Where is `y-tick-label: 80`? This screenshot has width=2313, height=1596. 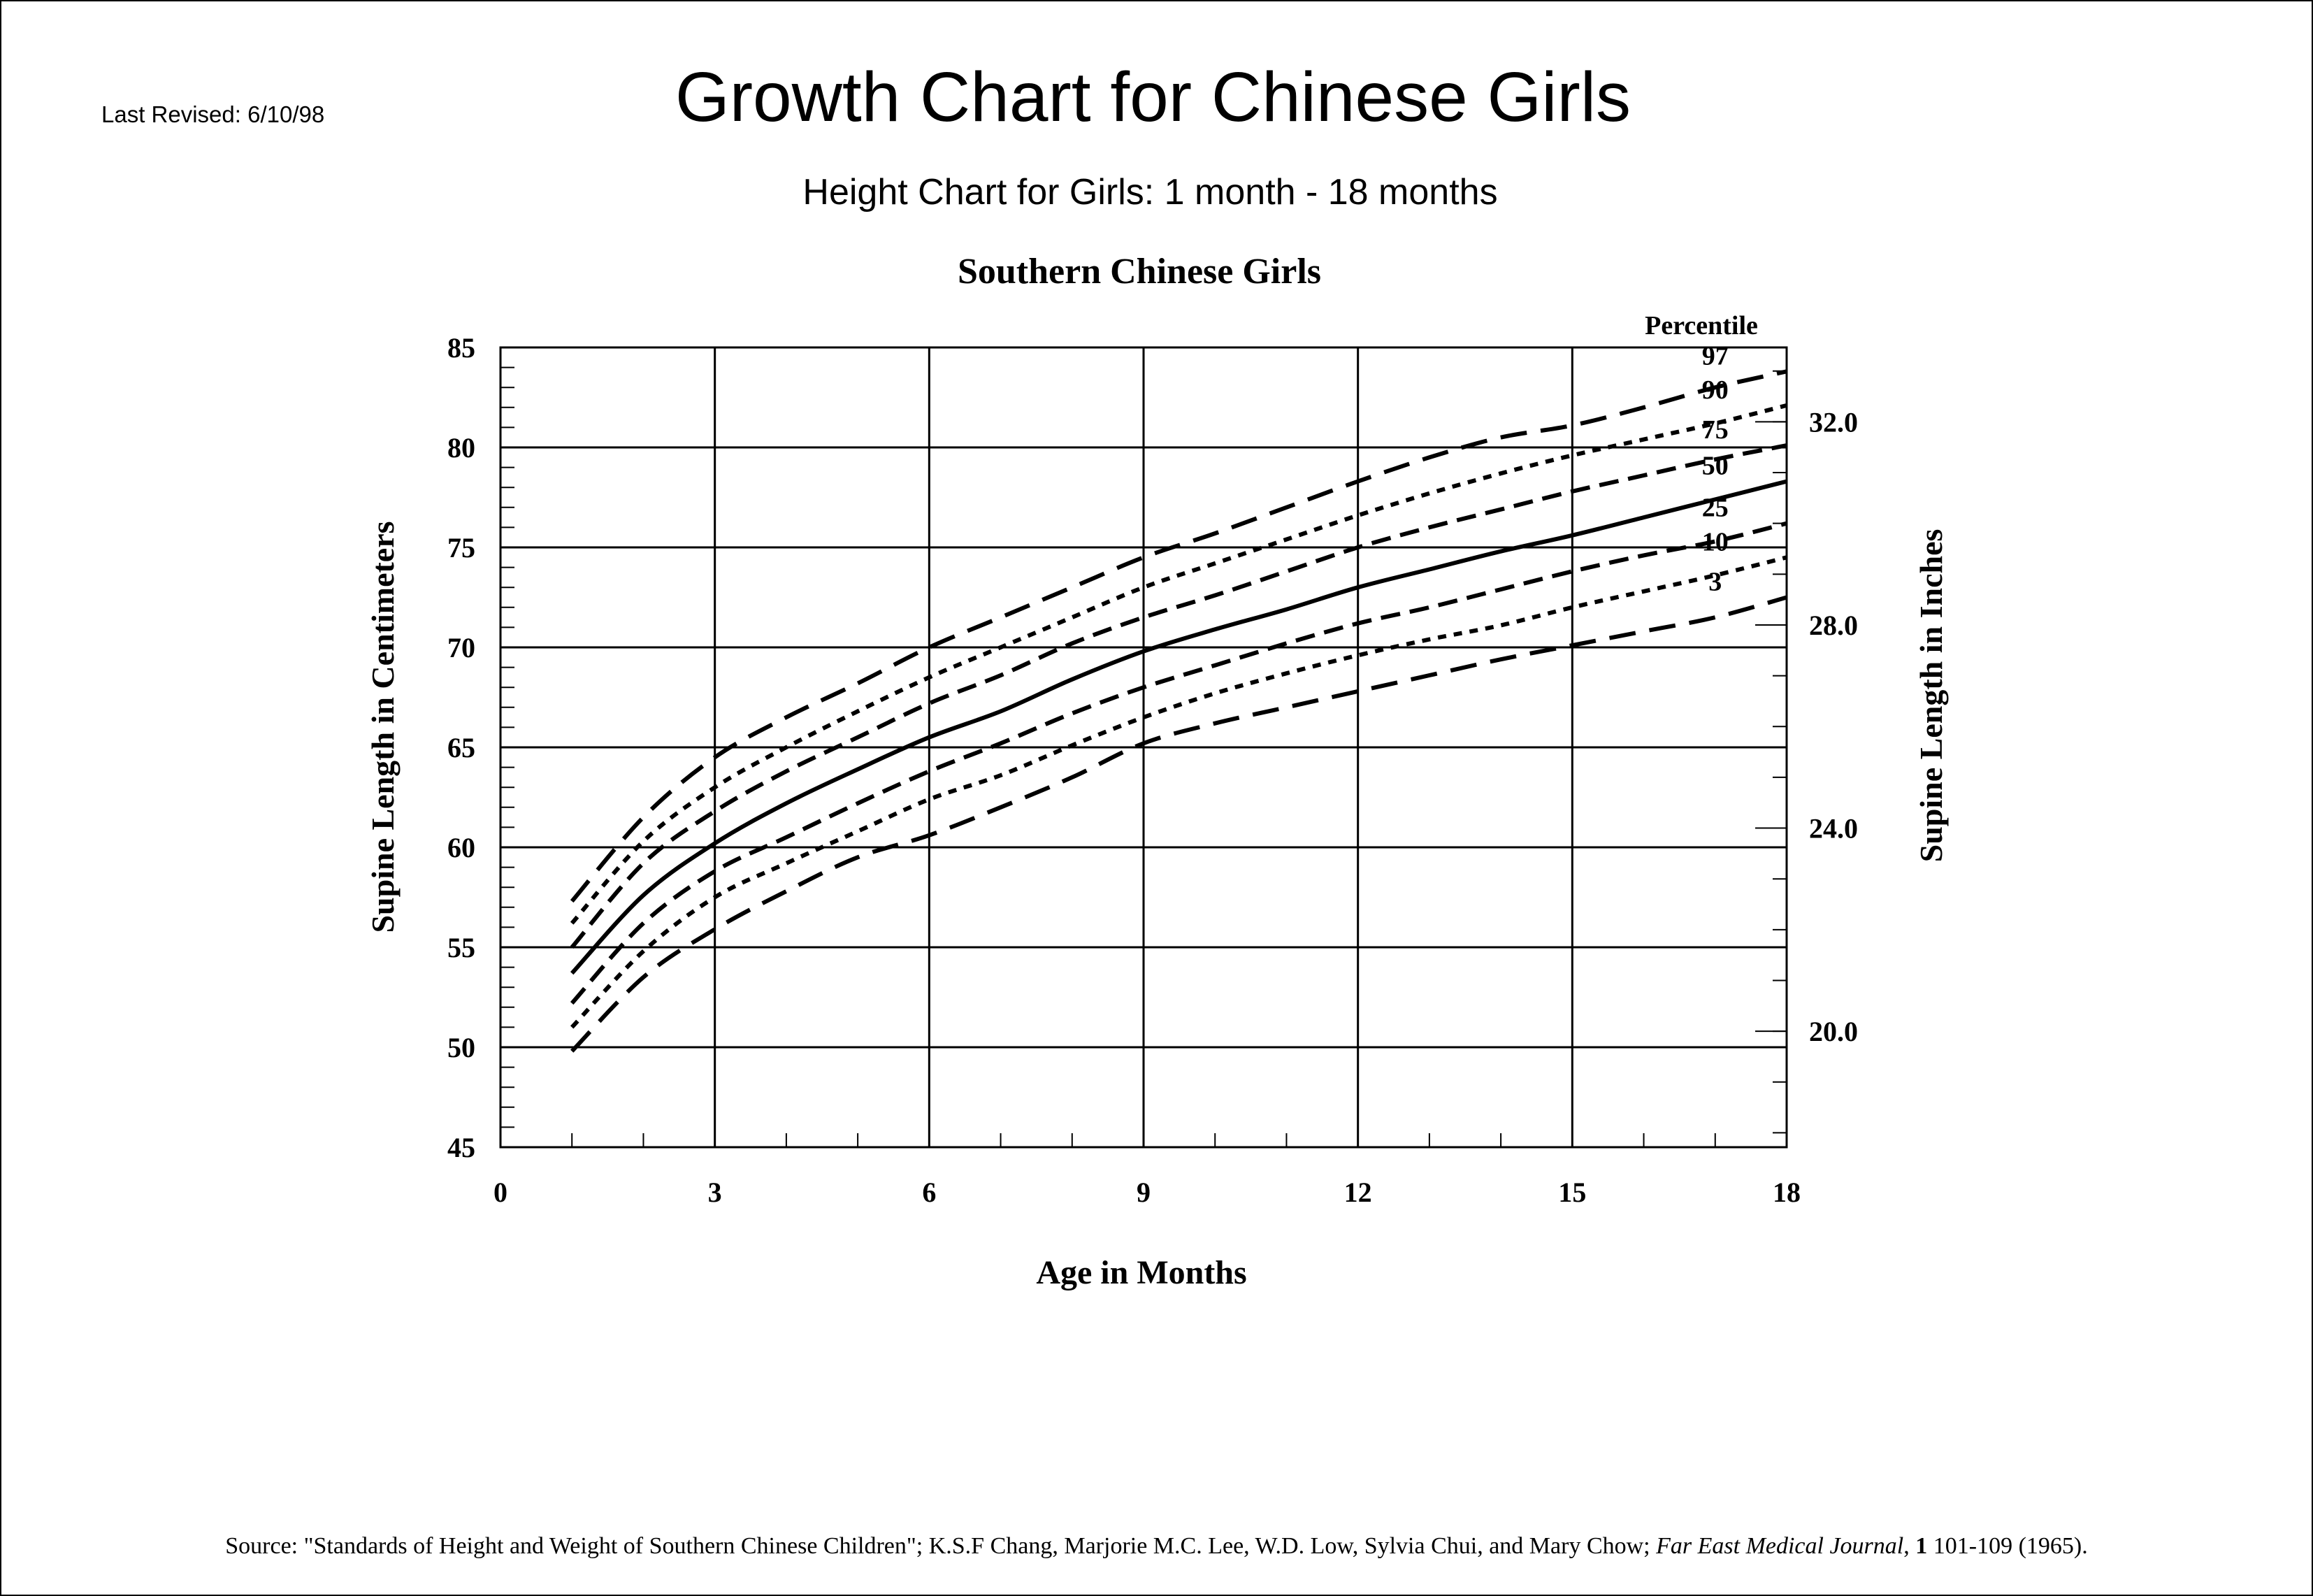 y-tick-label: 80 is located at coordinates (461, 447).